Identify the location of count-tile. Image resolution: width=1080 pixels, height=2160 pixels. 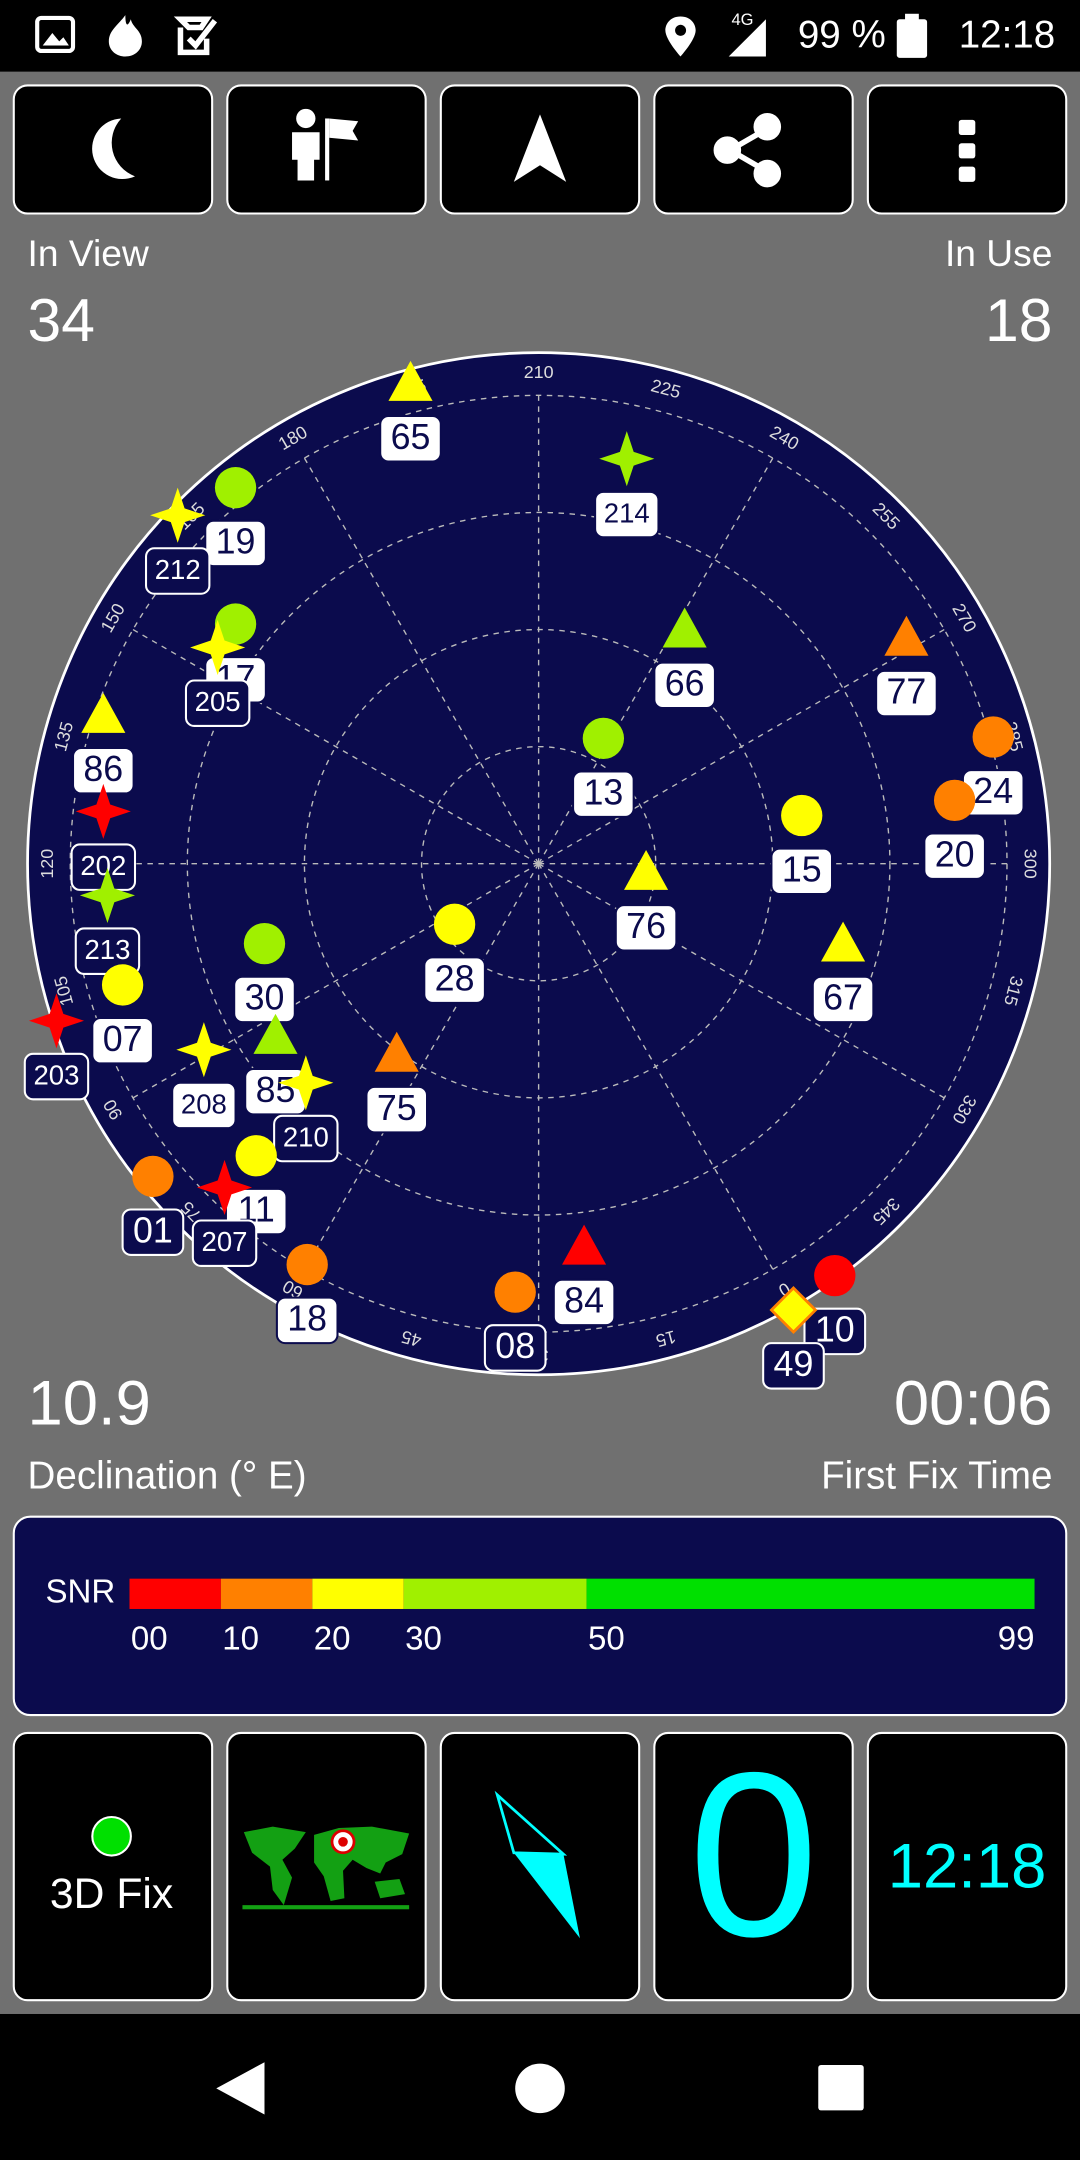
(753, 1866).